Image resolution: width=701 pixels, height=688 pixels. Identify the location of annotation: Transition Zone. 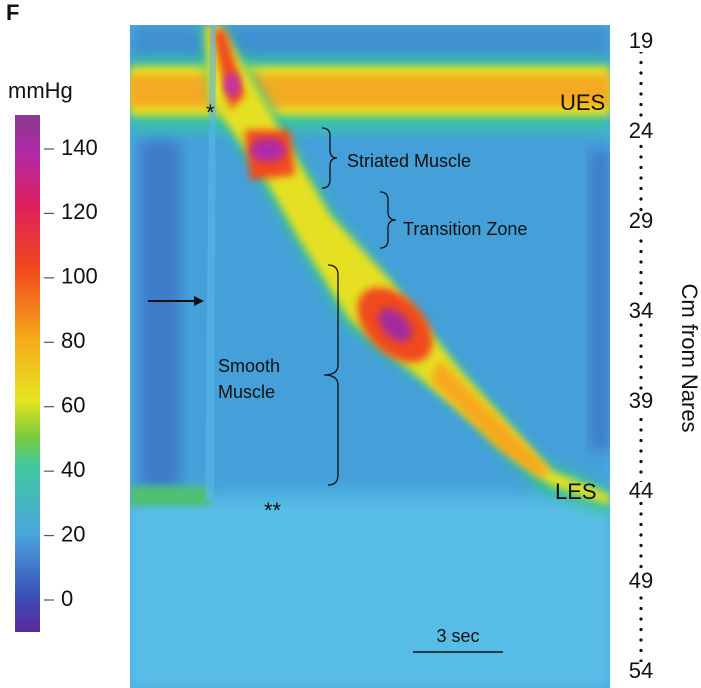
(465, 229).